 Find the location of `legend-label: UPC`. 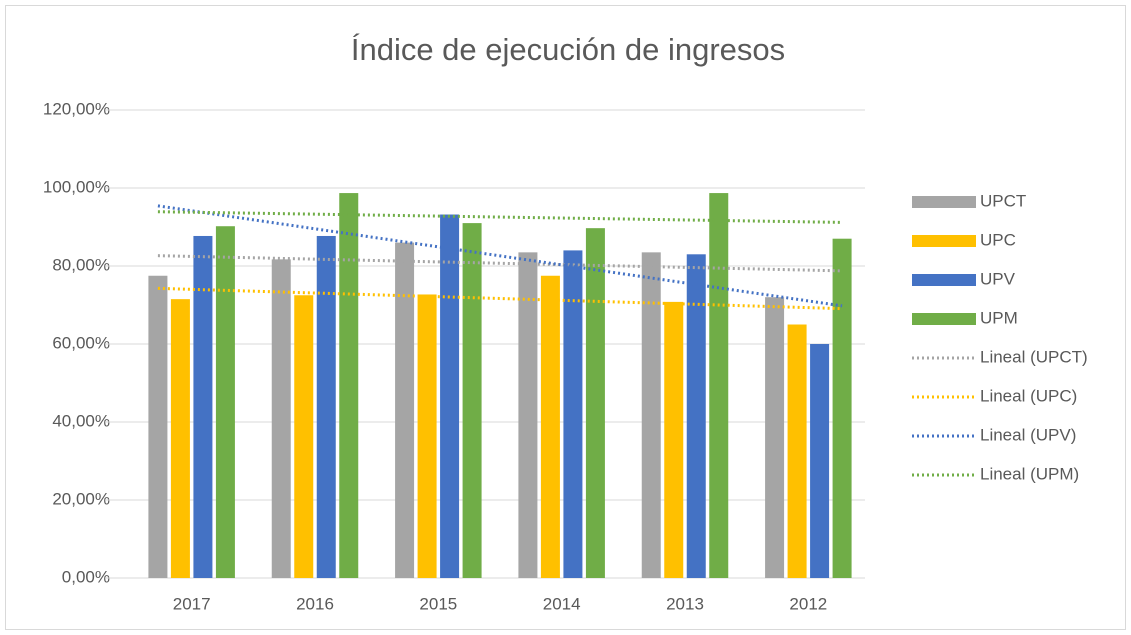

legend-label: UPC is located at coordinates (998, 239).